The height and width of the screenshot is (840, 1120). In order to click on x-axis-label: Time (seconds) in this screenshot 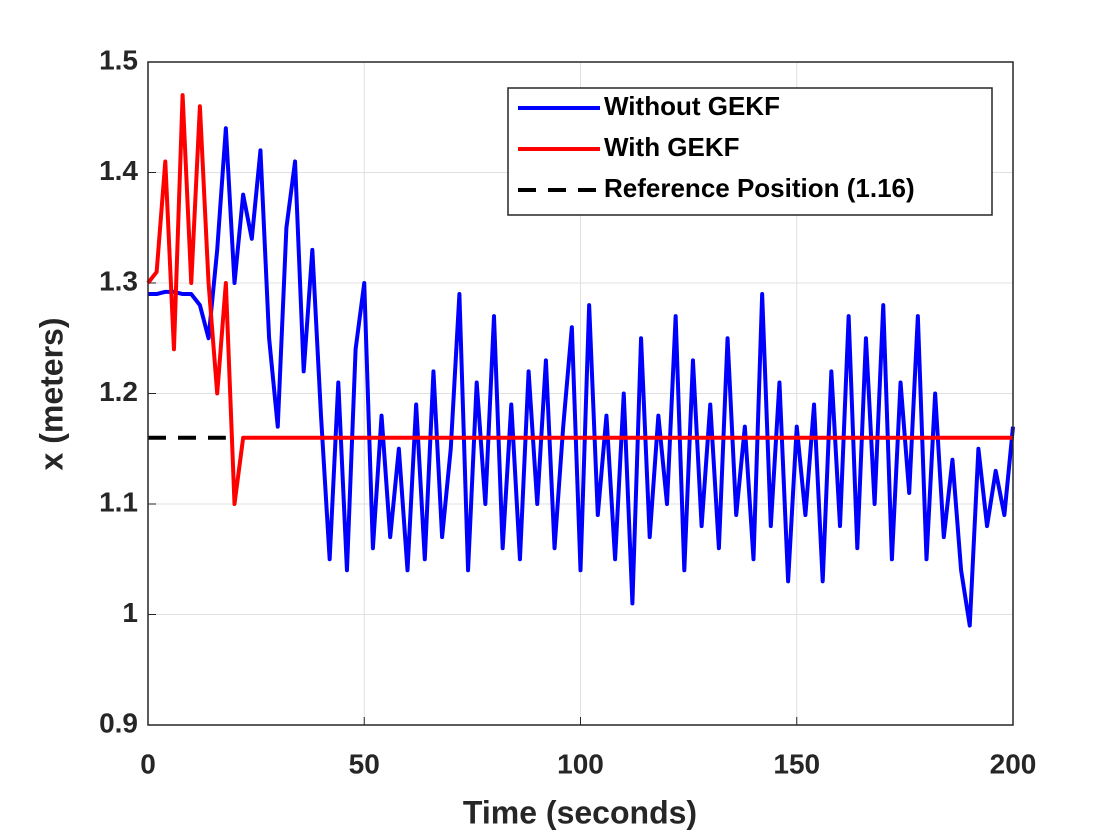, I will do `click(580, 812)`.